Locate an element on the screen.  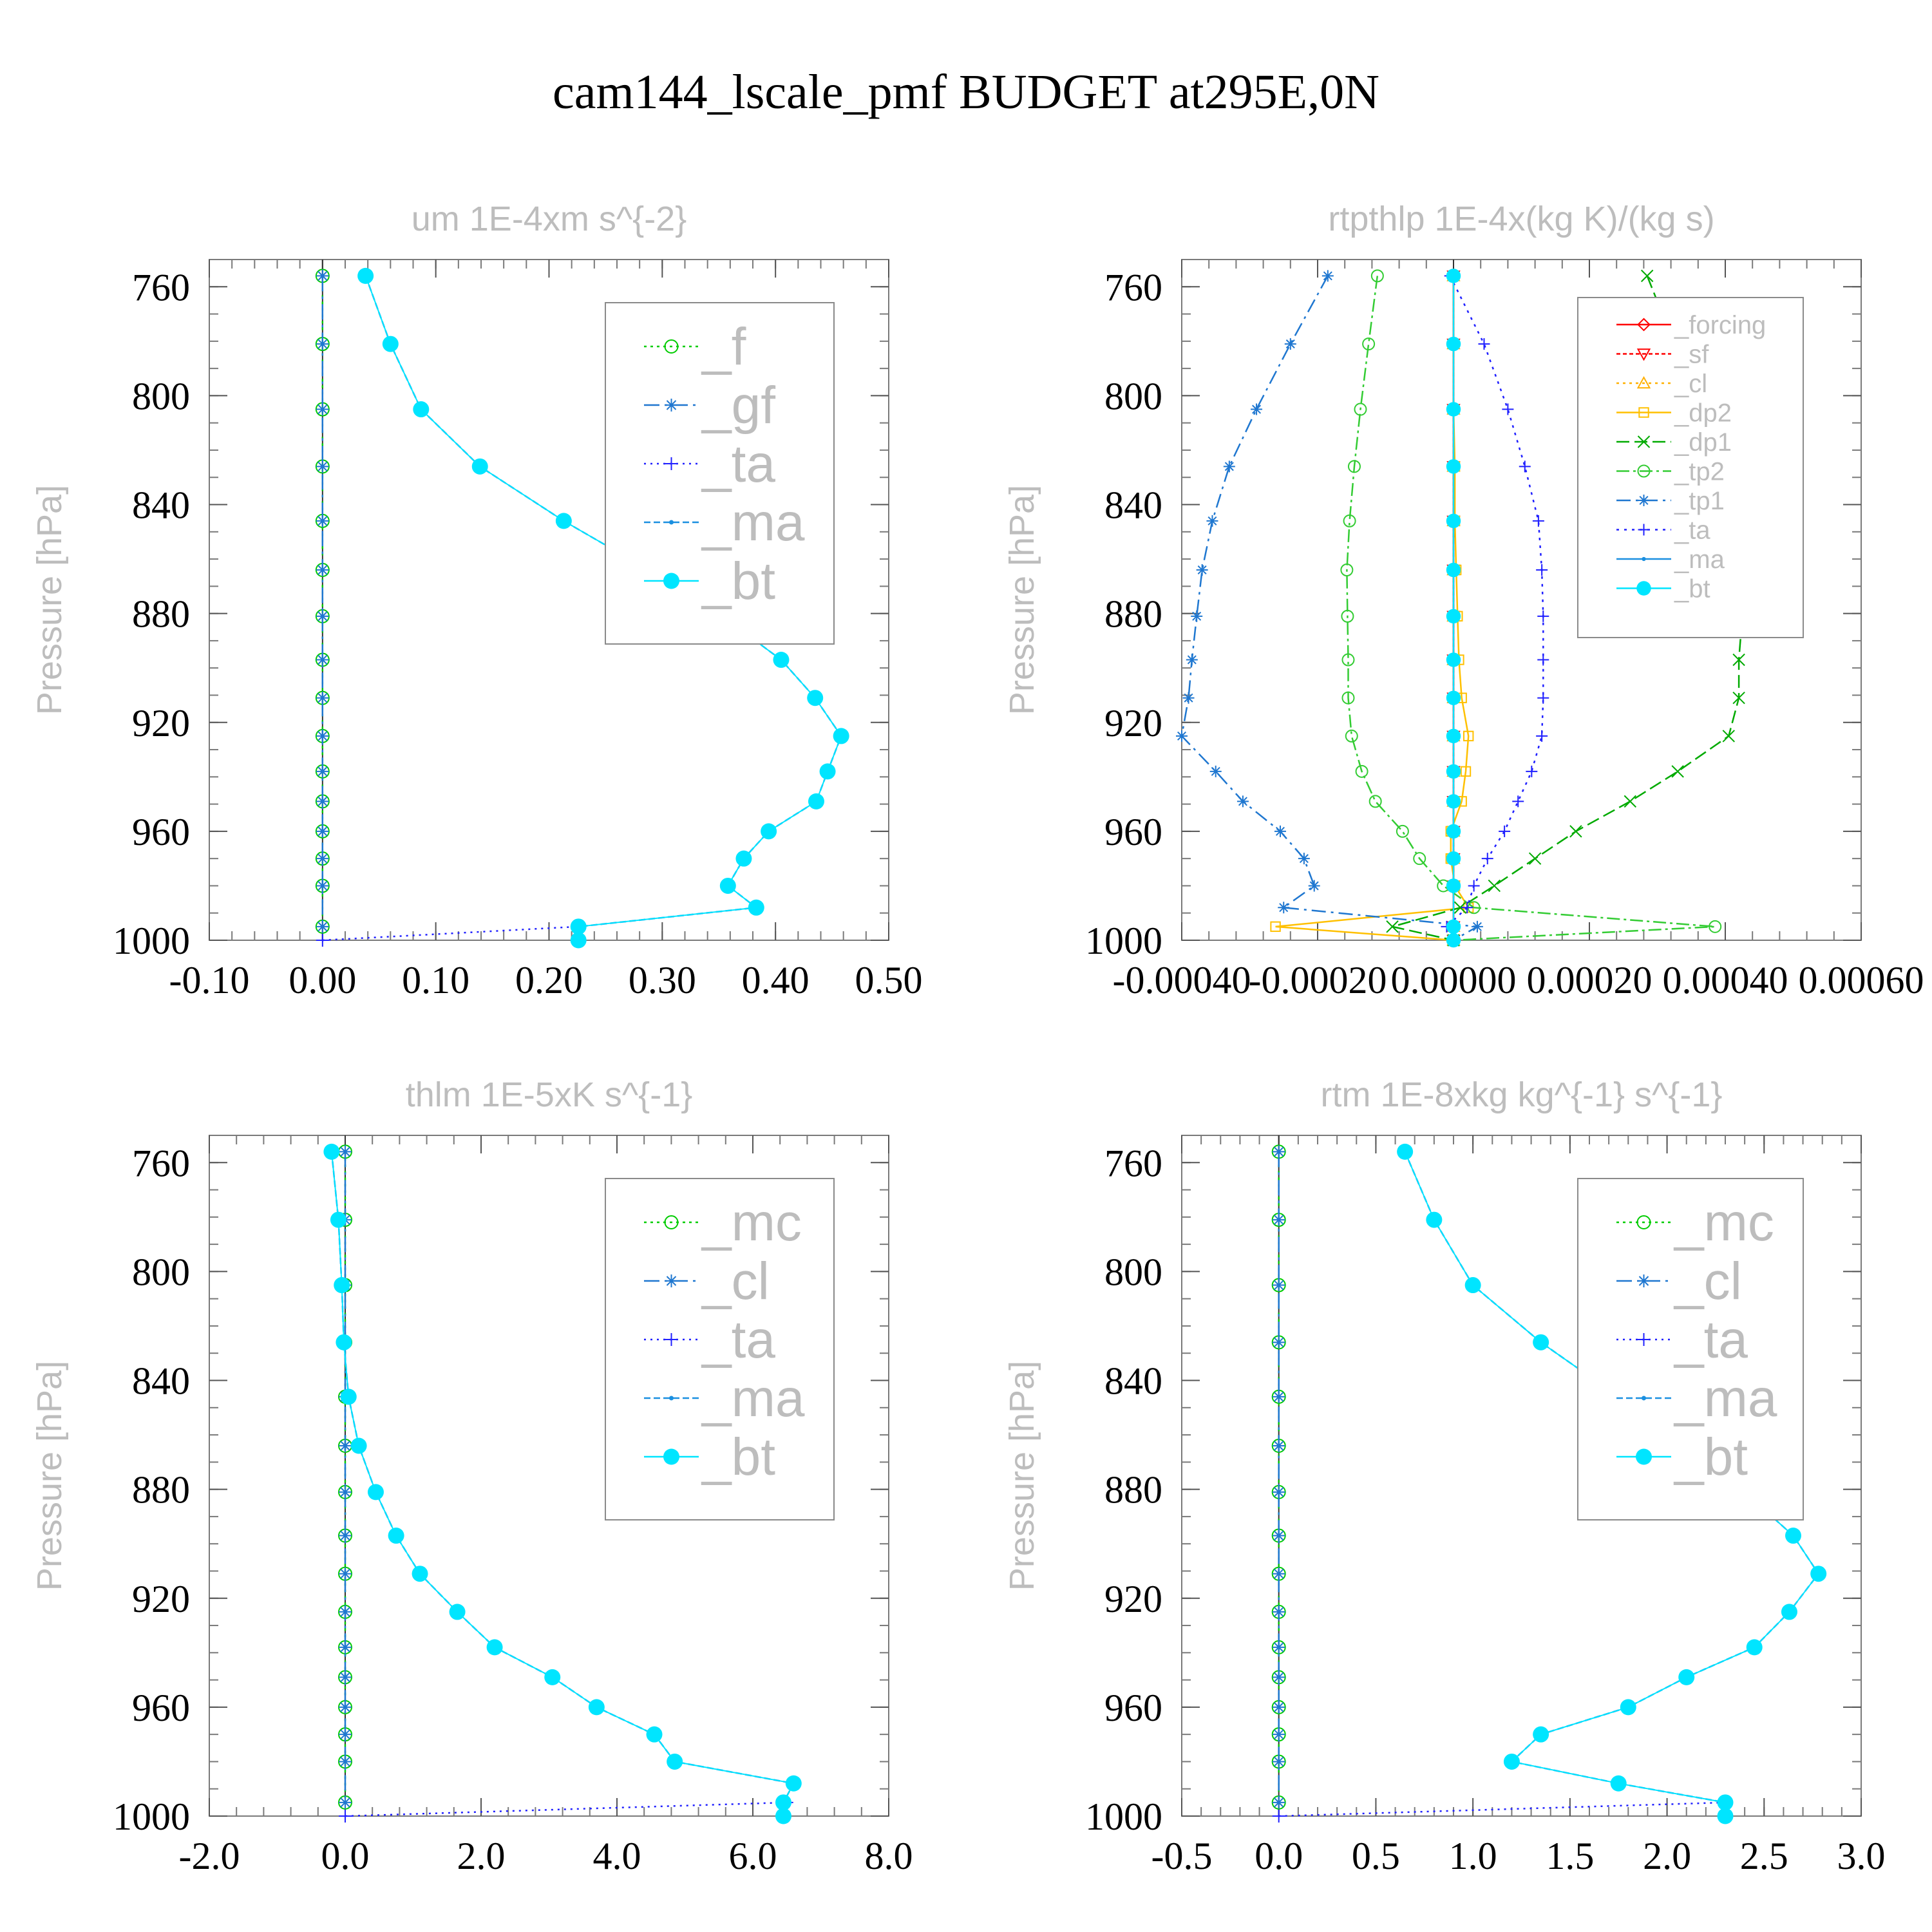
legend-label: _tp2 is located at coordinates (1700, 472).